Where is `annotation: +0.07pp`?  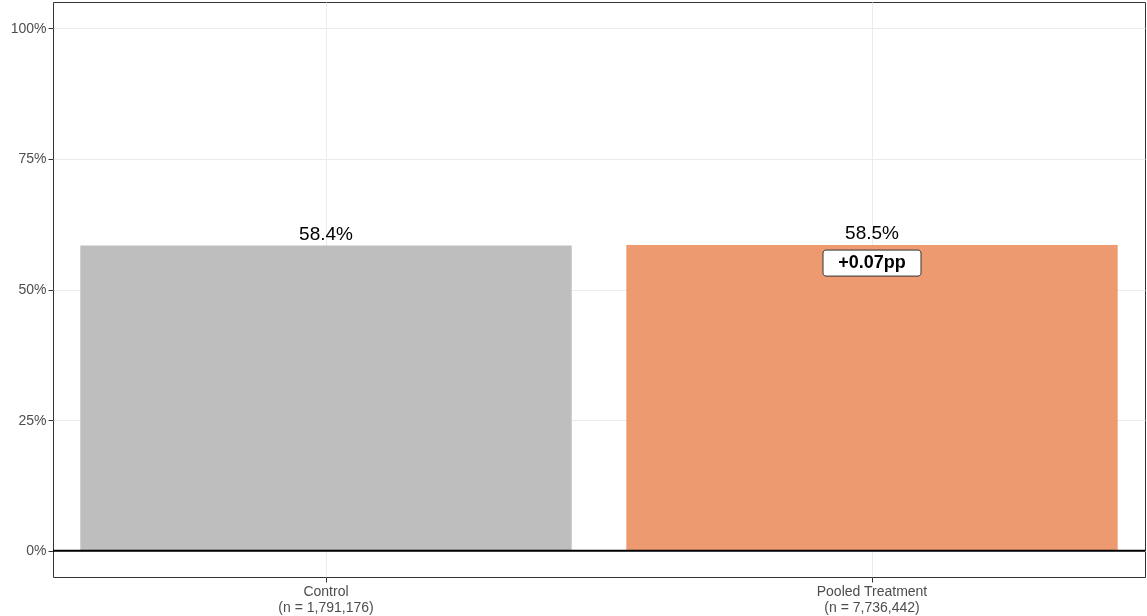 annotation: +0.07pp is located at coordinates (872, 262).